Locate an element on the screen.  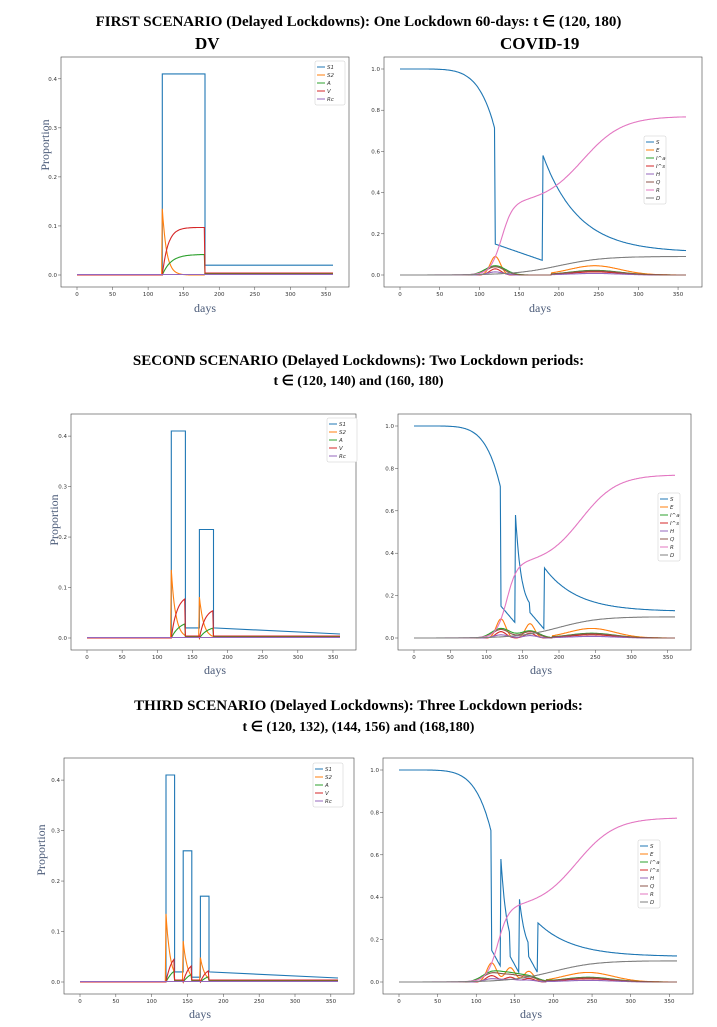
y-tick-label: 0.8 is located at coordinates (375, 111).